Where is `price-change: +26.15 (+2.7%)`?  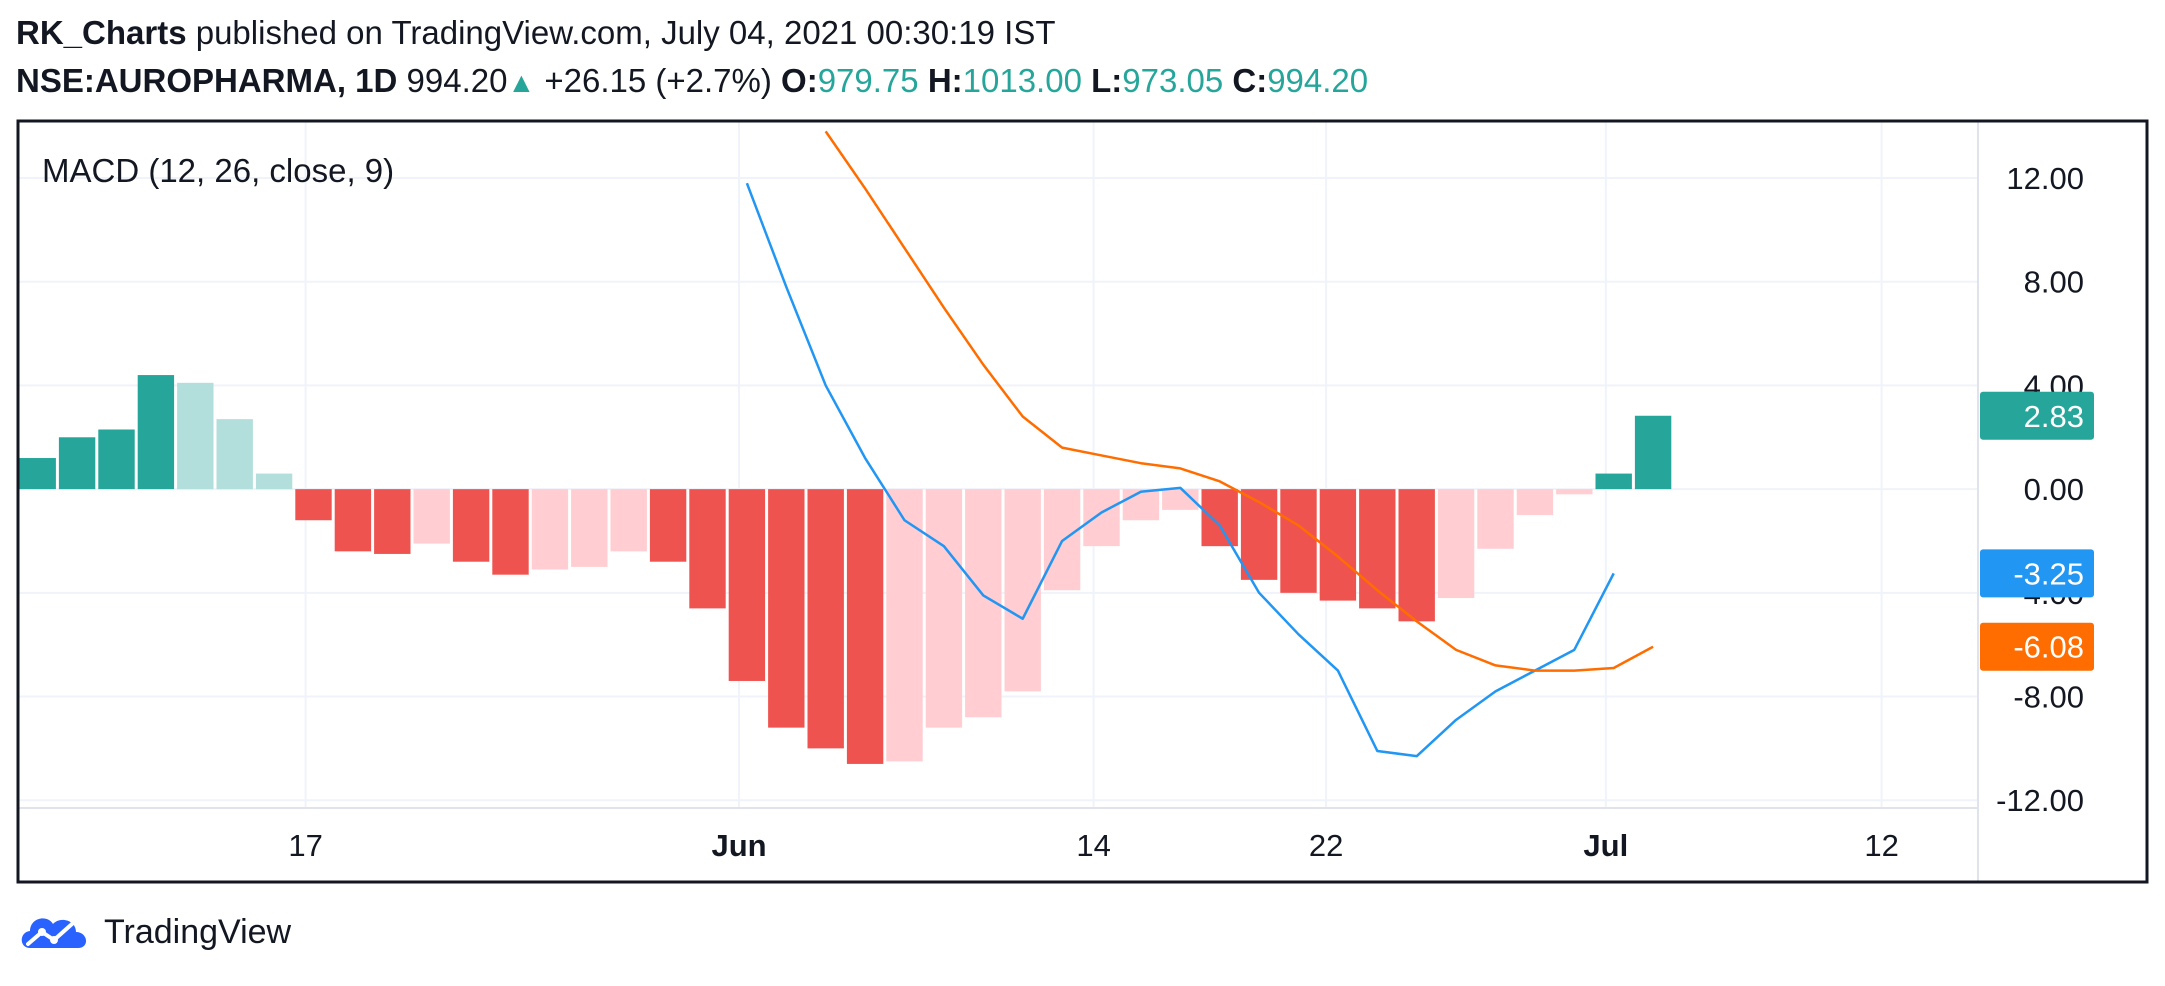
price-change: +26.15 (+2.7%) is located at coordinates (658, 80).